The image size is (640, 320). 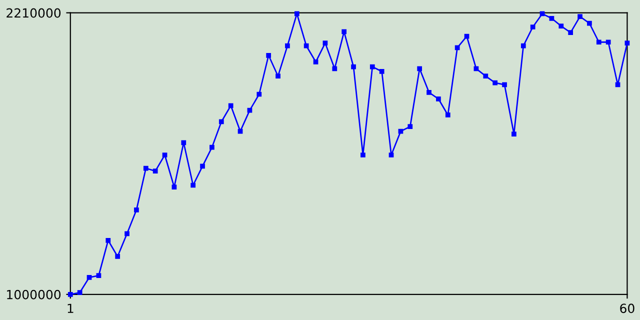 What do you see at coordinates (33, 13) in the screenshot?
I see `y-tick-label: 2210000` at bounding box center [33, 13].